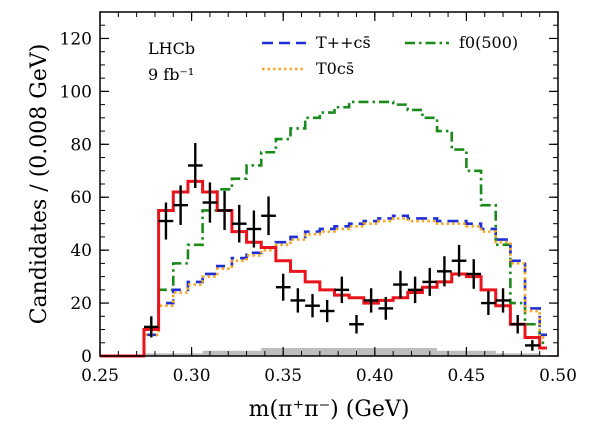  I want to click on y-tick-label: 100, so click(76, 92).